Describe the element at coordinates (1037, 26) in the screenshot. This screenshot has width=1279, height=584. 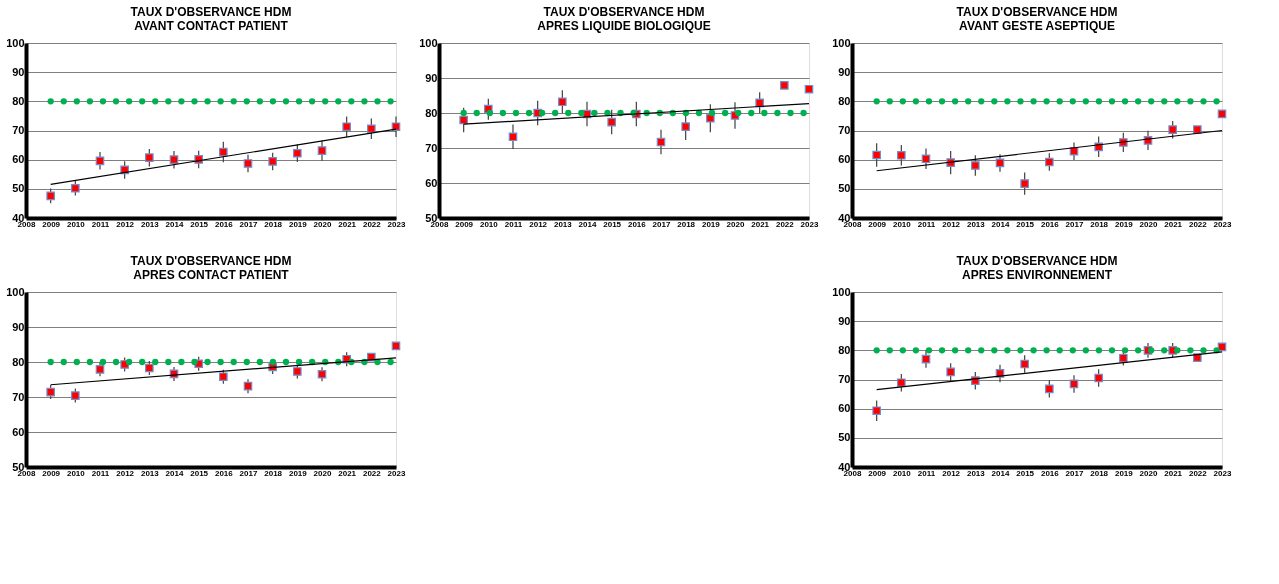
I see `chart-subtitle: AVANT GESTE ASEPTIQUE` at that location.